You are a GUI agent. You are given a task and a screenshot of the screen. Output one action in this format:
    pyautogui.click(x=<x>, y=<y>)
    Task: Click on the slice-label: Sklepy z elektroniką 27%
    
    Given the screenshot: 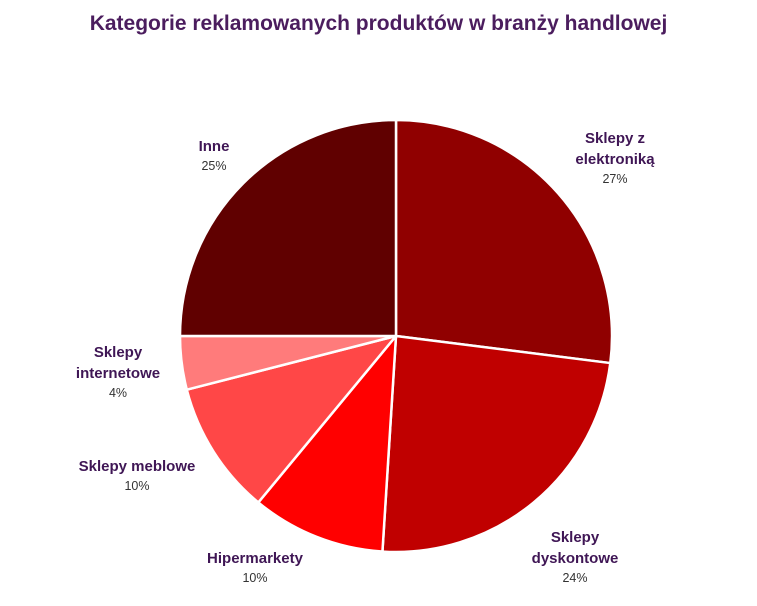 What is the action you would take?
    pyautogui.click(x=615, y=158)
    